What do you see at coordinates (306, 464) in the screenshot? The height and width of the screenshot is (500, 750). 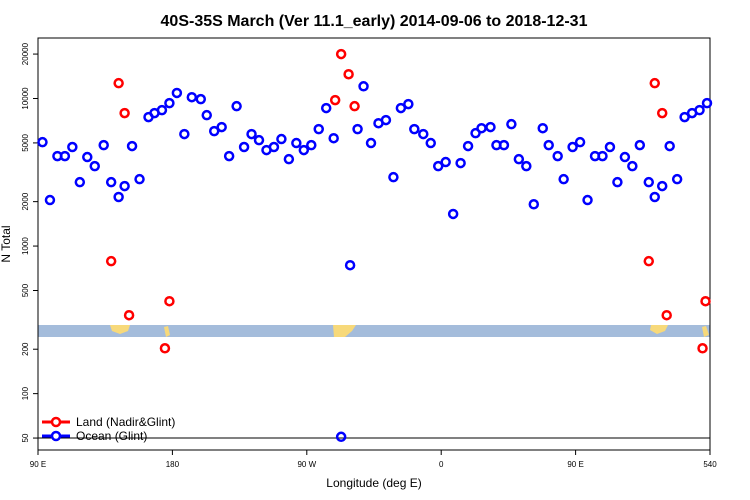 I see `x-tick-label: 90 W` at bounding box center [306, 464].